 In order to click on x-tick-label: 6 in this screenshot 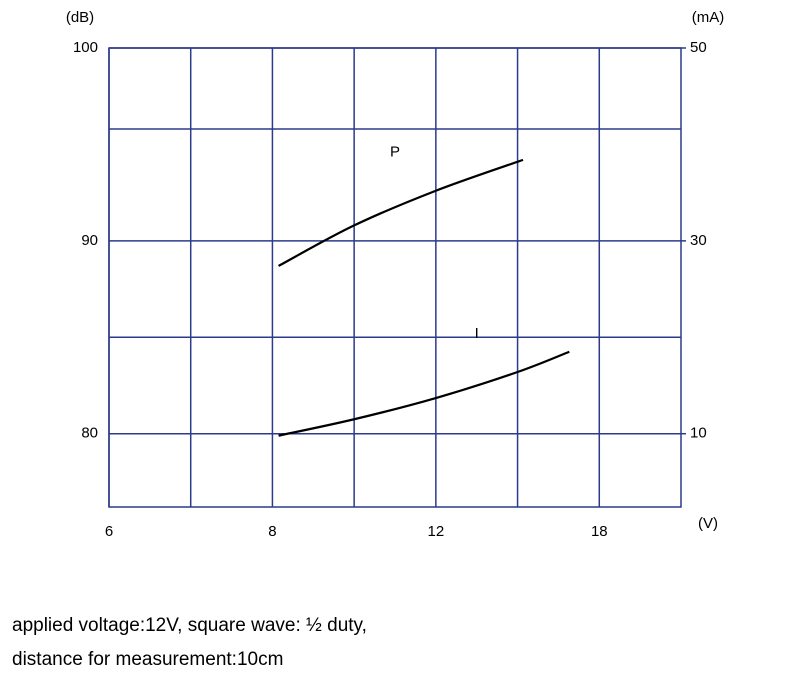, I will do `click(109, 531)`.